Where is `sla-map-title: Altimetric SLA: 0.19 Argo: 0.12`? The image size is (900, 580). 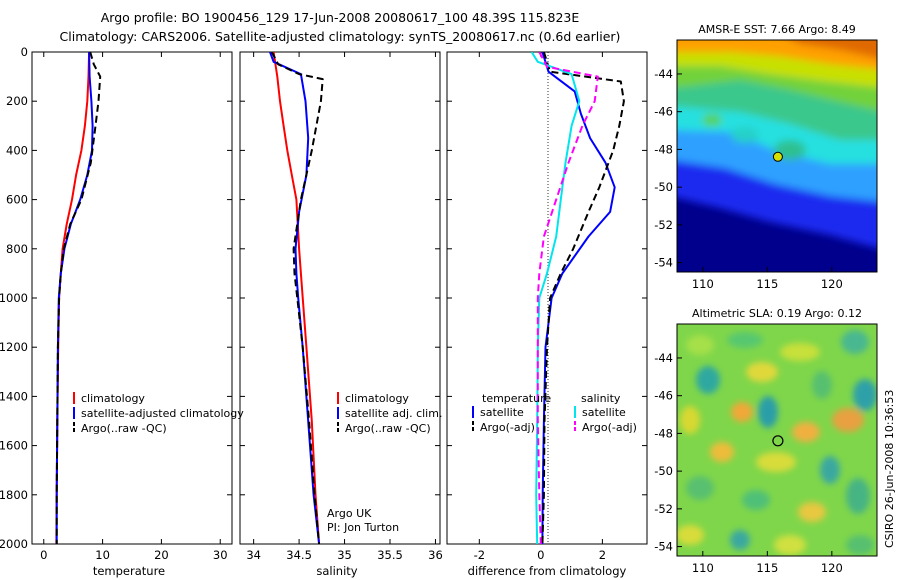 sla-map-title: Altimetric SLA: 0.19 Argo: 0.12 is located at coordinates (777, 313).